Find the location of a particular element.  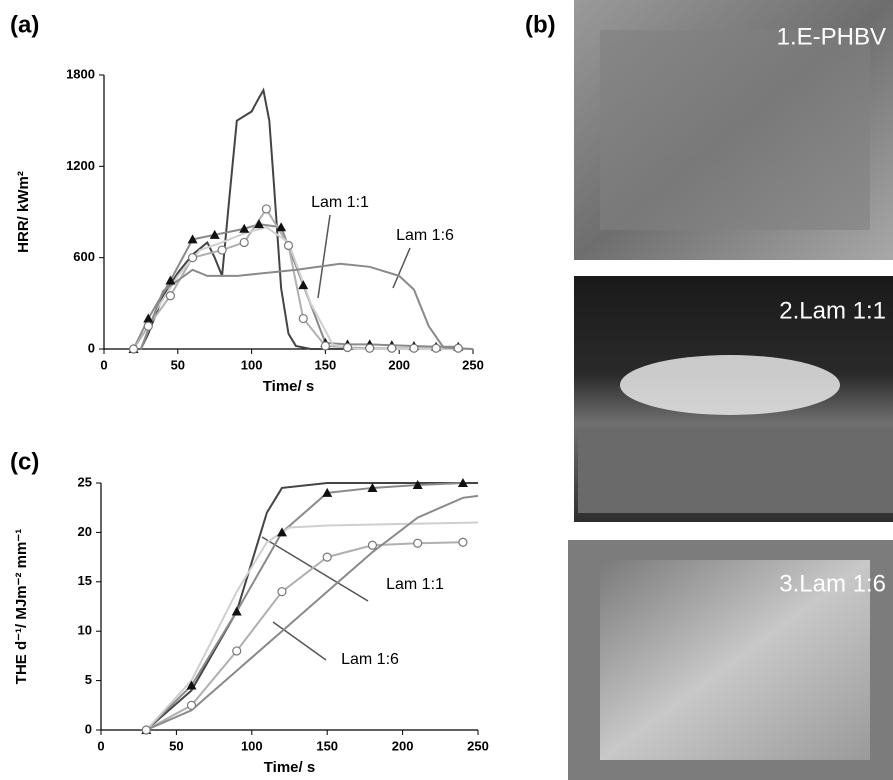

y-tick-label: 20 is located at coordinates (85, 531).